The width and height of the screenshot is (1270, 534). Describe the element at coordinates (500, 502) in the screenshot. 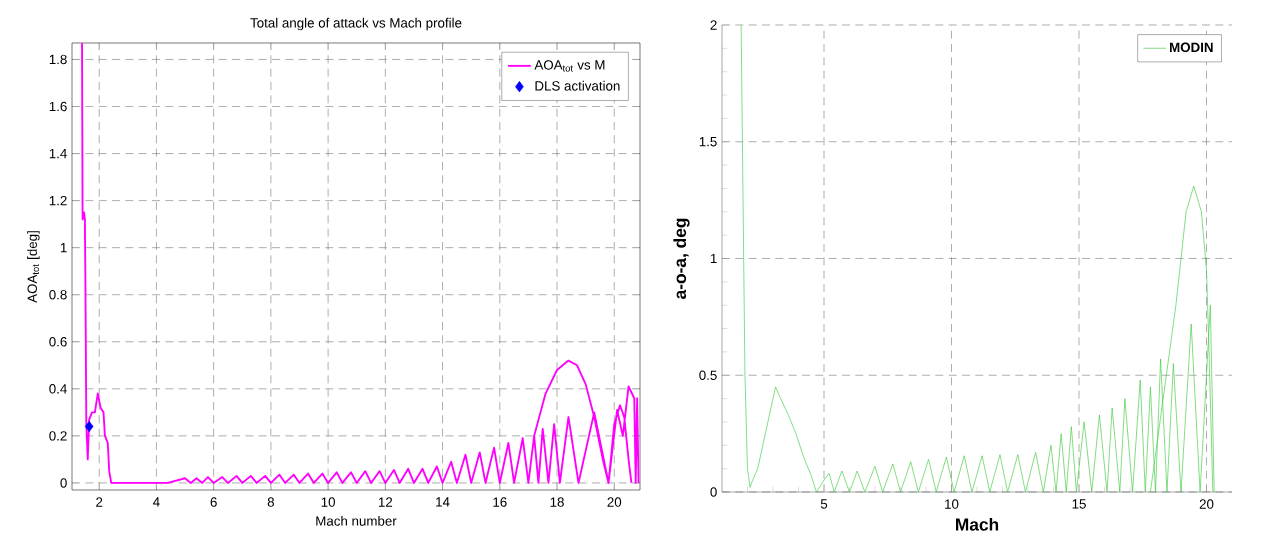

I see `x-tick-label: 16` at that location.